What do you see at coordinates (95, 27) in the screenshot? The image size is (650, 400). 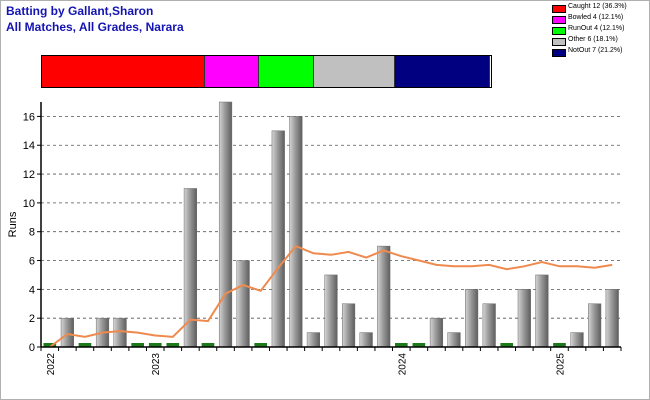 I see `chart-subtitle: All Matches, All Grades, Narara` at bounding box center [95, 27].